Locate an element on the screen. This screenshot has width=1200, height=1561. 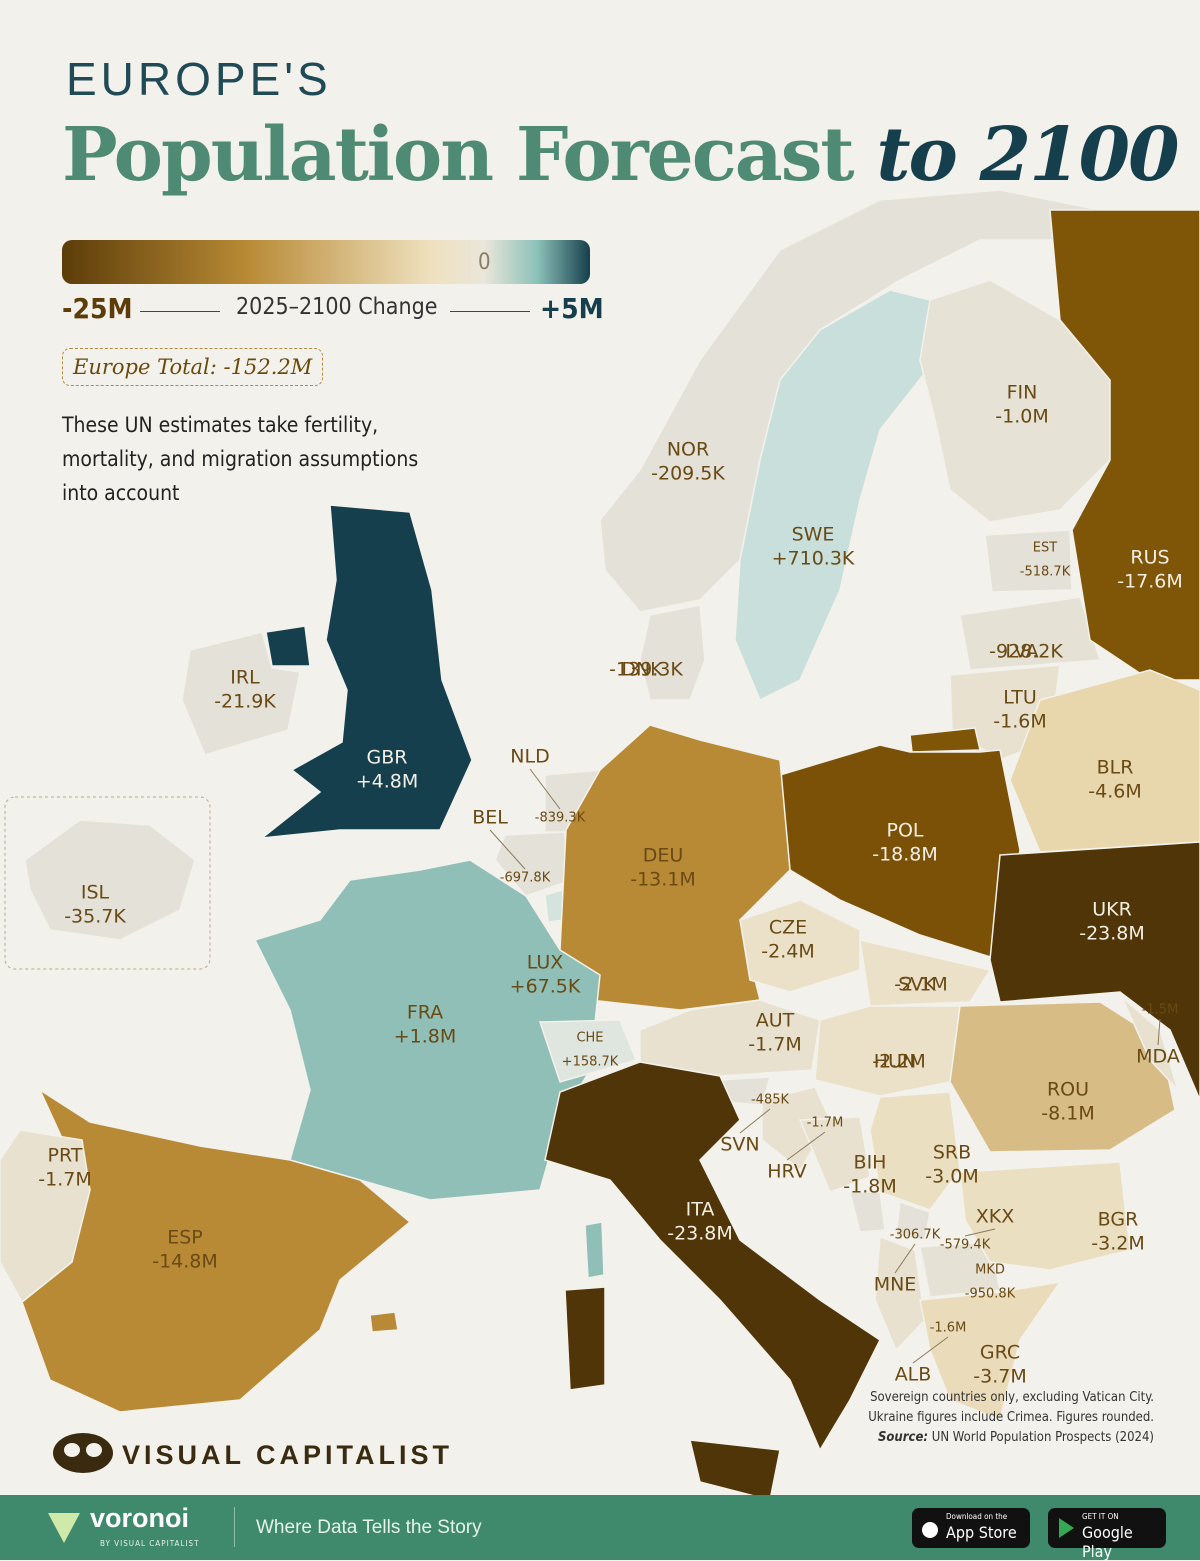
legend-label: 2025–2100 Change is located at coordinates (337, 307).